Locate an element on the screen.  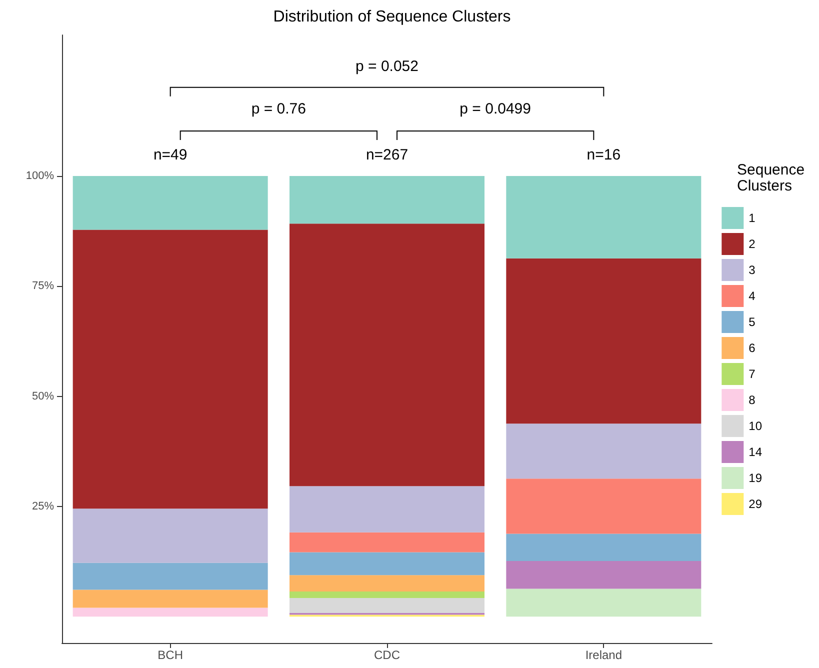
legend-label: 29 is located at coordinates (755, 504).